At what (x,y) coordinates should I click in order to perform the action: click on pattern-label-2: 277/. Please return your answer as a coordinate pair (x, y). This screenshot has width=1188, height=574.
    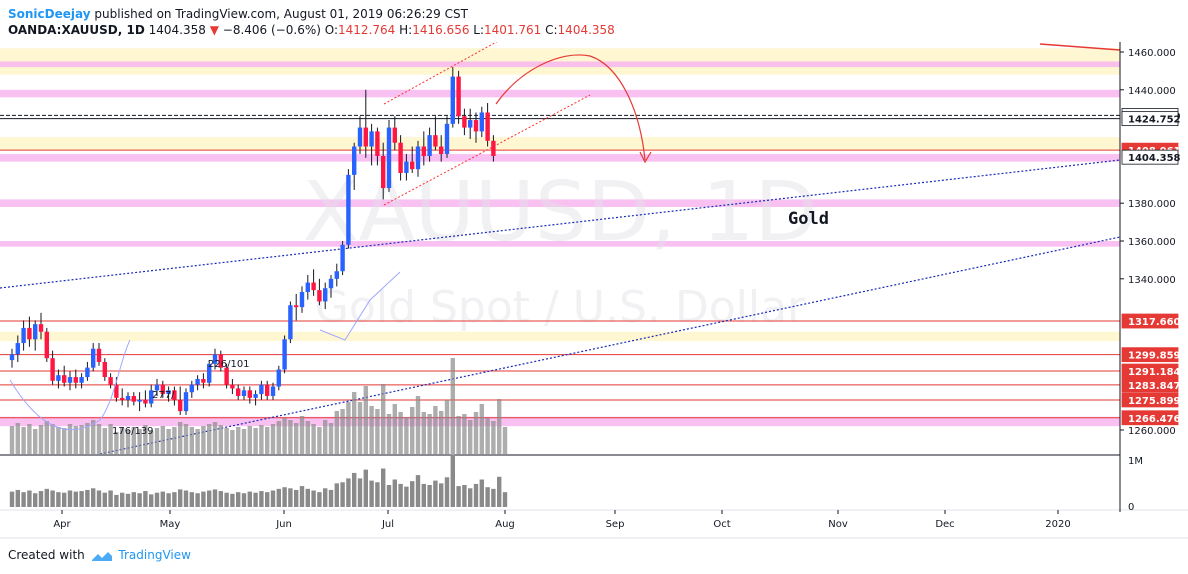
    Looking at the image, I should click on (163, 395).